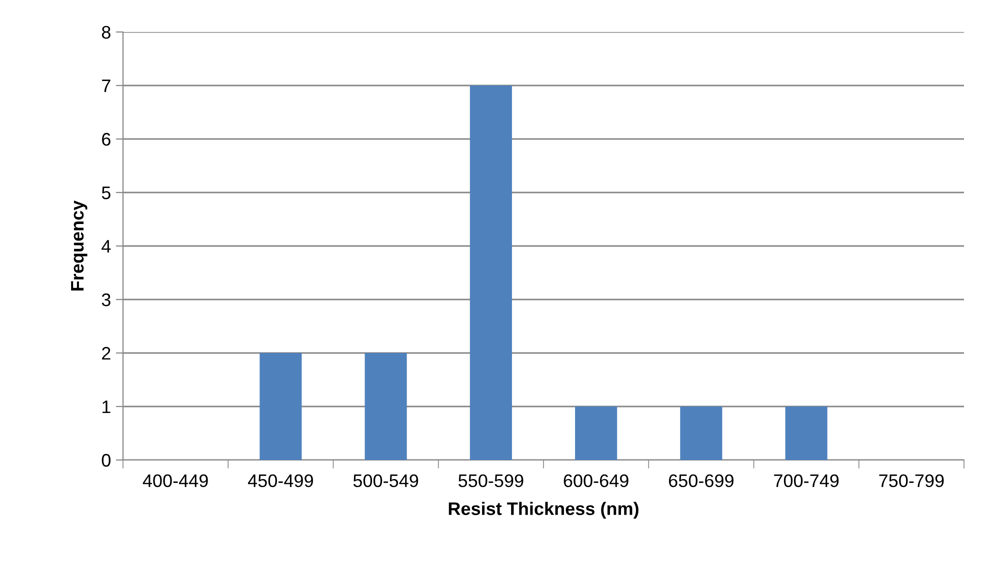 The width and height of the screenshot is (982, 578). I want to click on y-tick-label: 5, so click(106, 193).